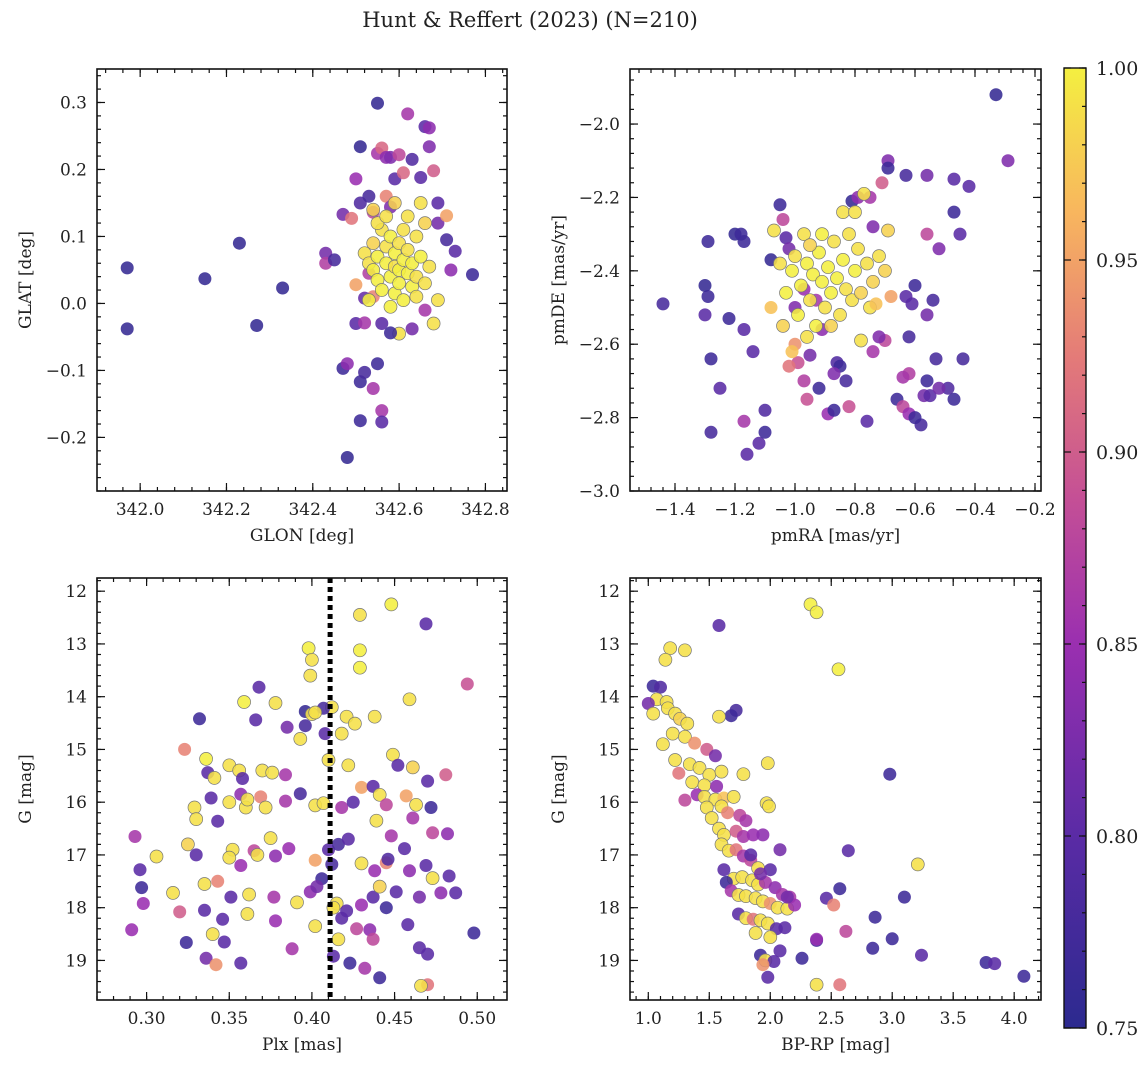  Describe the element at coordinates (73, 170) in the screenshot. I see `y-tick-label: 0.2` at that location.